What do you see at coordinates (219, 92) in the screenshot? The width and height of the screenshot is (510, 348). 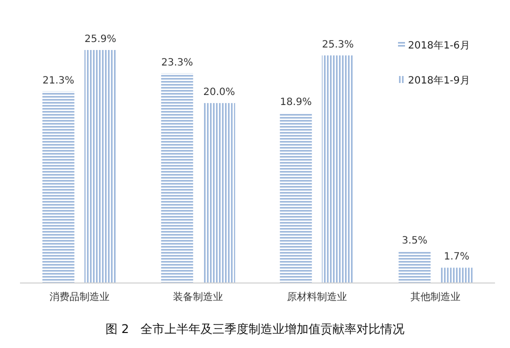 I see `data-label: 20.0%` at bounding box center [219, 92].